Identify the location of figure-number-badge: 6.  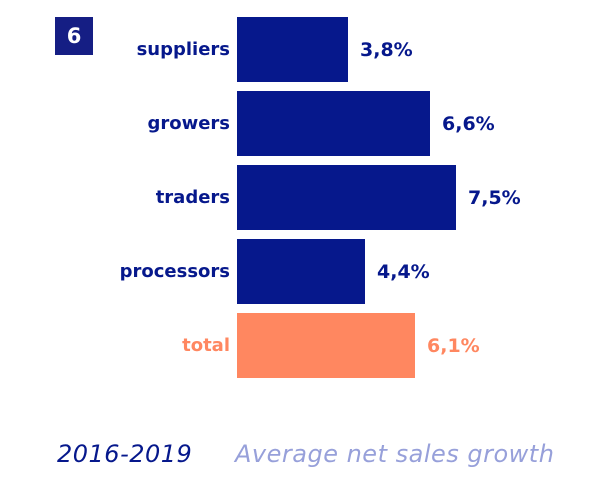
(74, 36).